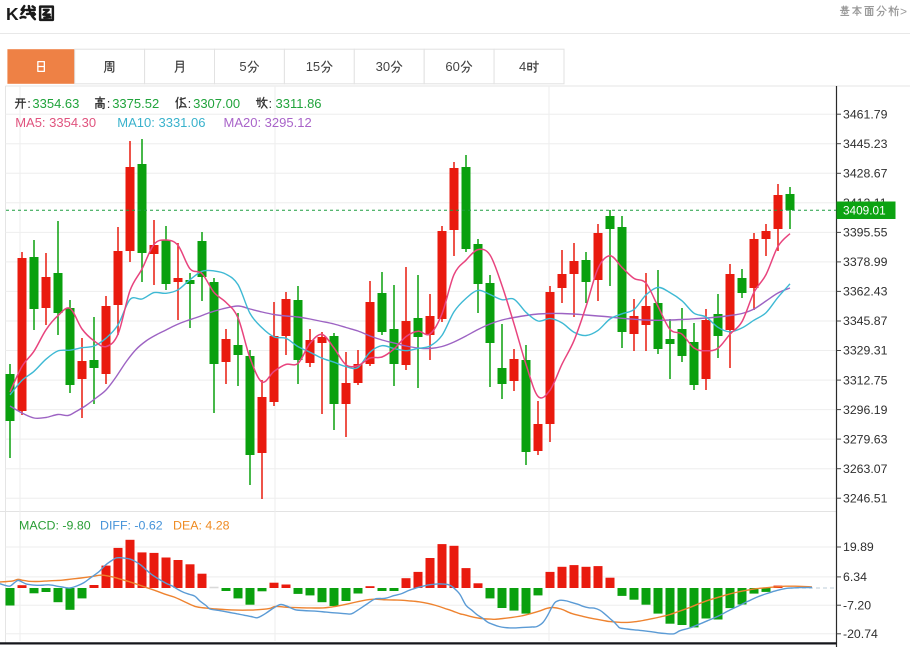 The width and height of the screenshot is (910, 648). What do you see at coordinates (865, 174) in the screenshot?
I see `svg-text: 3428.67` at bounding box center [865, 174].